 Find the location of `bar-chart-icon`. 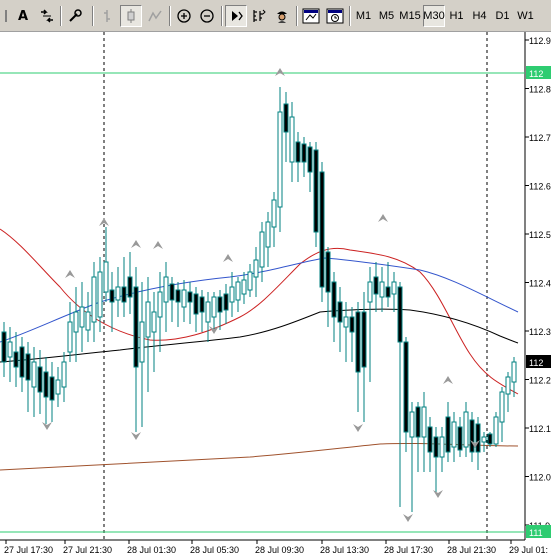

bar-chart-icon is located at coordinates (107, 16).